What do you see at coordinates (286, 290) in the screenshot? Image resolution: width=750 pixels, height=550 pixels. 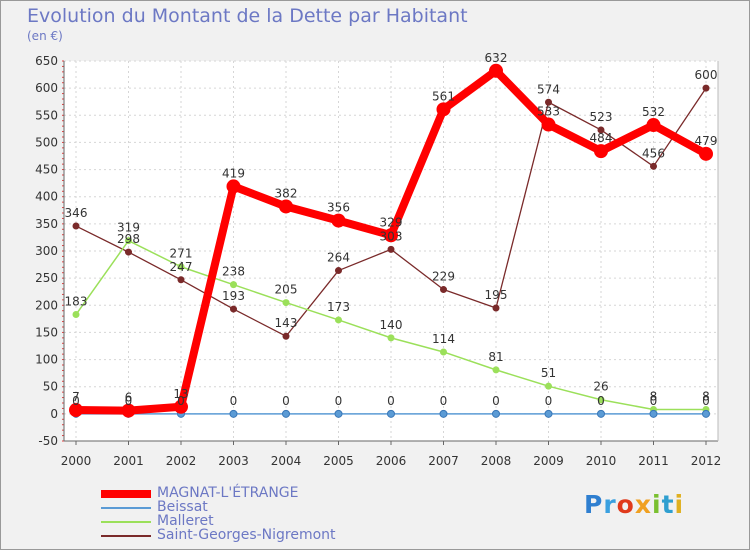 I see `data-label: 205` at bounding box center [286, 290].